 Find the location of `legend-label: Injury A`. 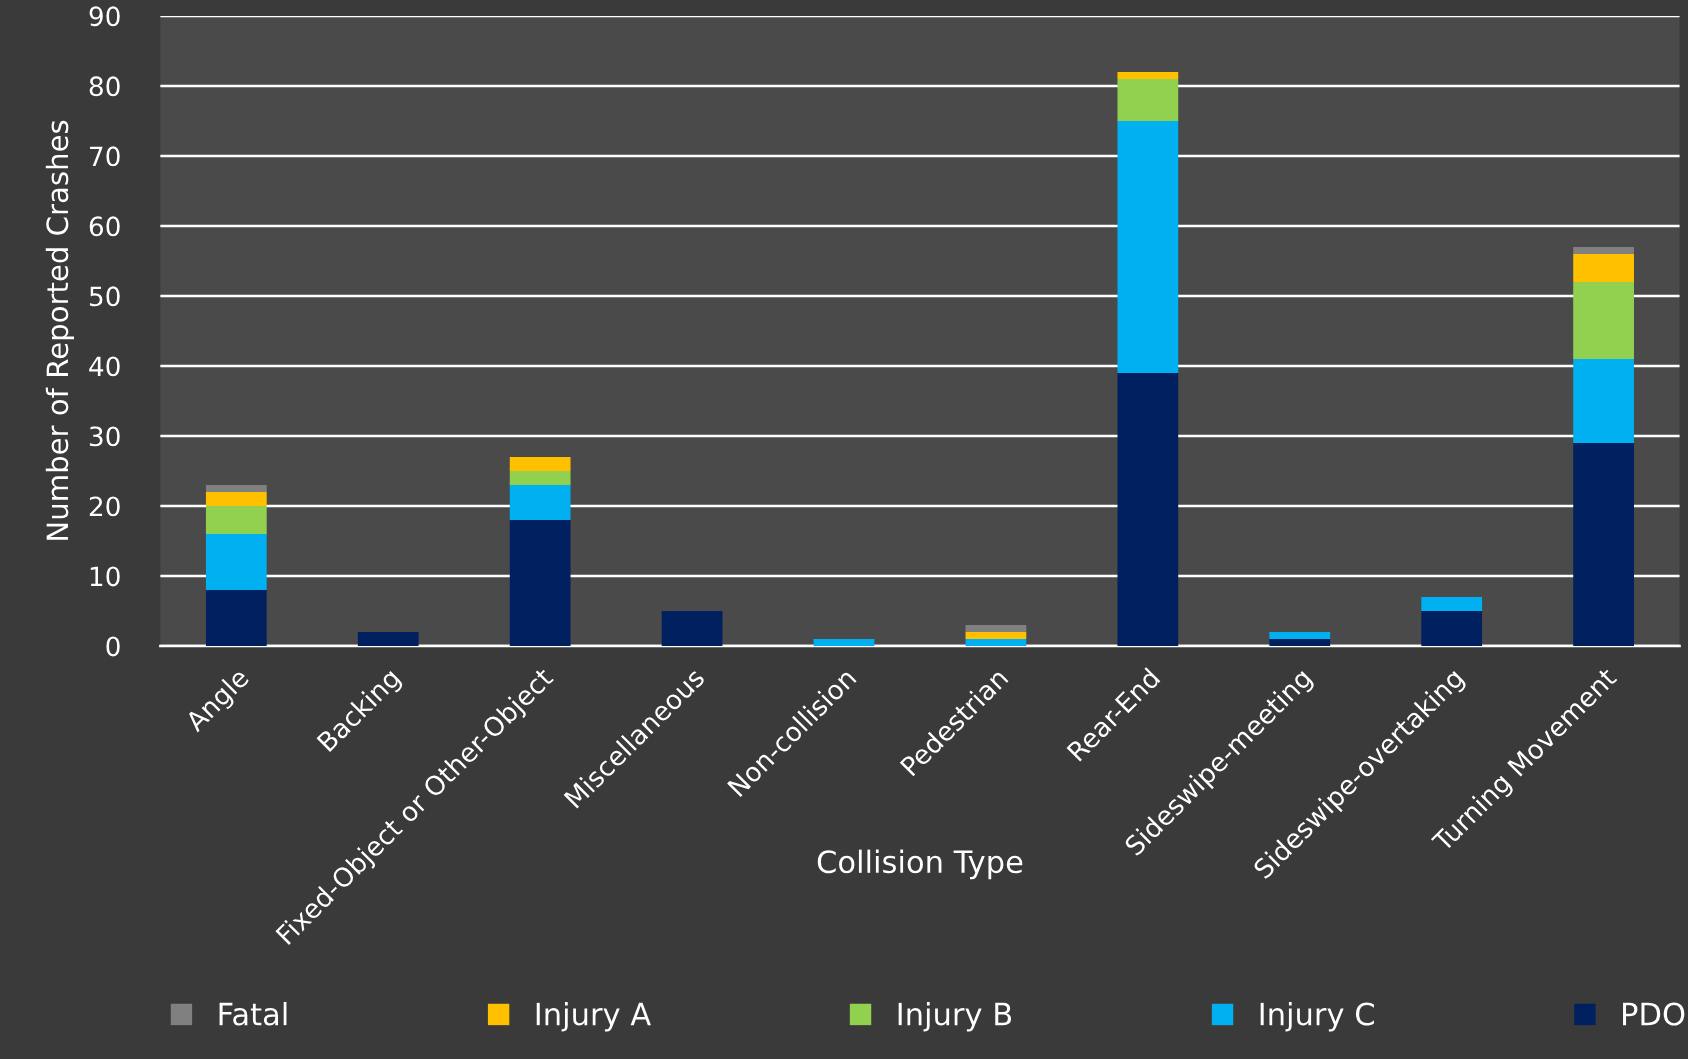

legend-label: Injury A is located at coordinates (593, 1016).